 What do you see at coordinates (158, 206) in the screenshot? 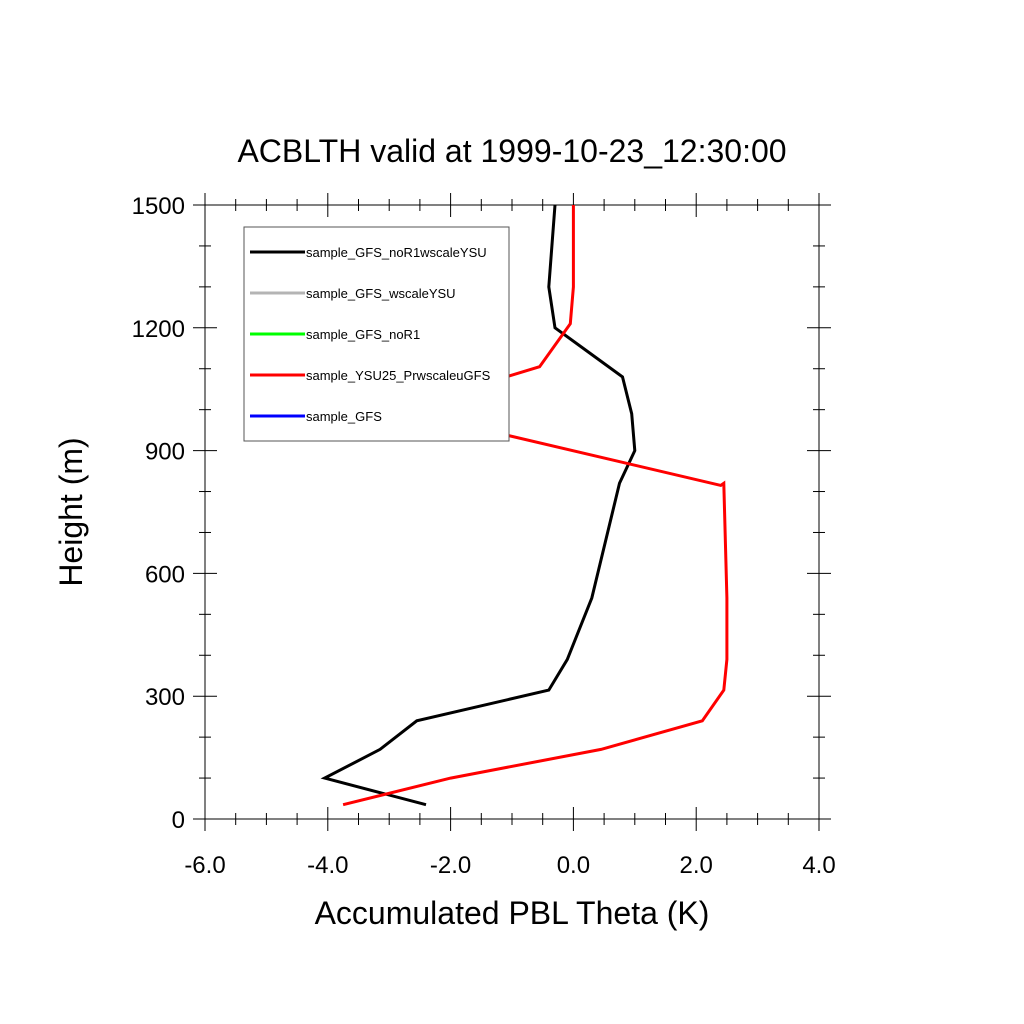
I see `y-tick-label: 1500` at bounding box center [158, 206].